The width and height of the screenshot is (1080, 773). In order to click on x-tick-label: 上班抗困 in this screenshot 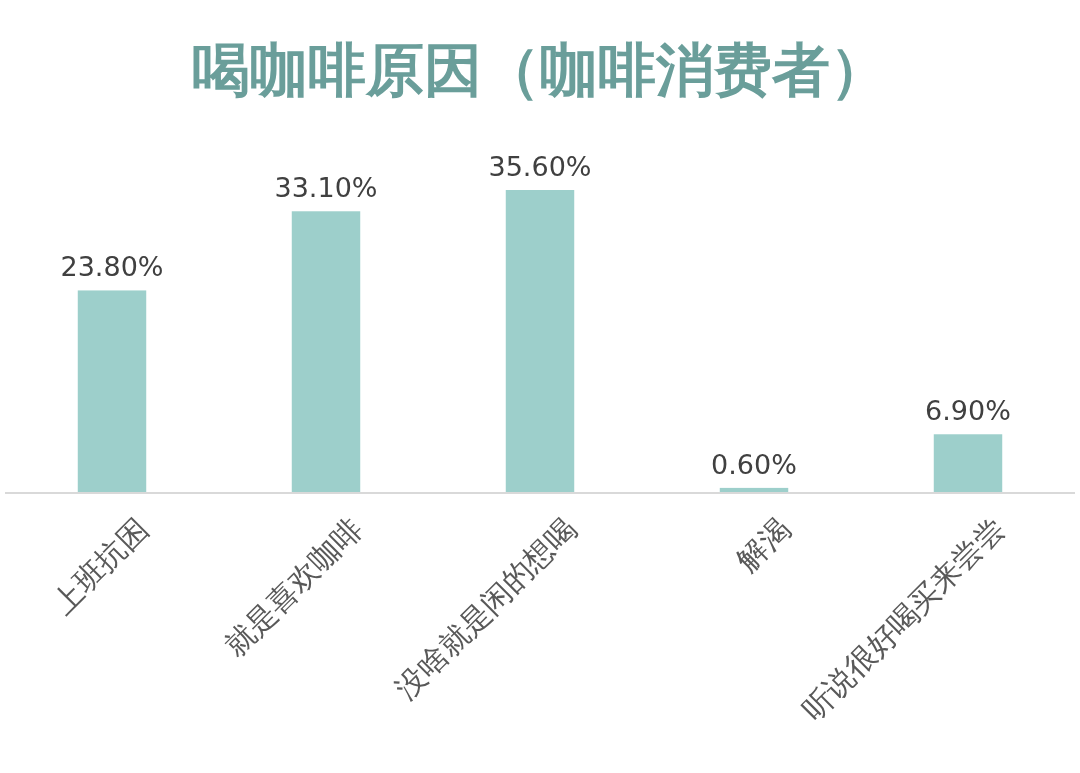, I will do `click(100, 566)`.